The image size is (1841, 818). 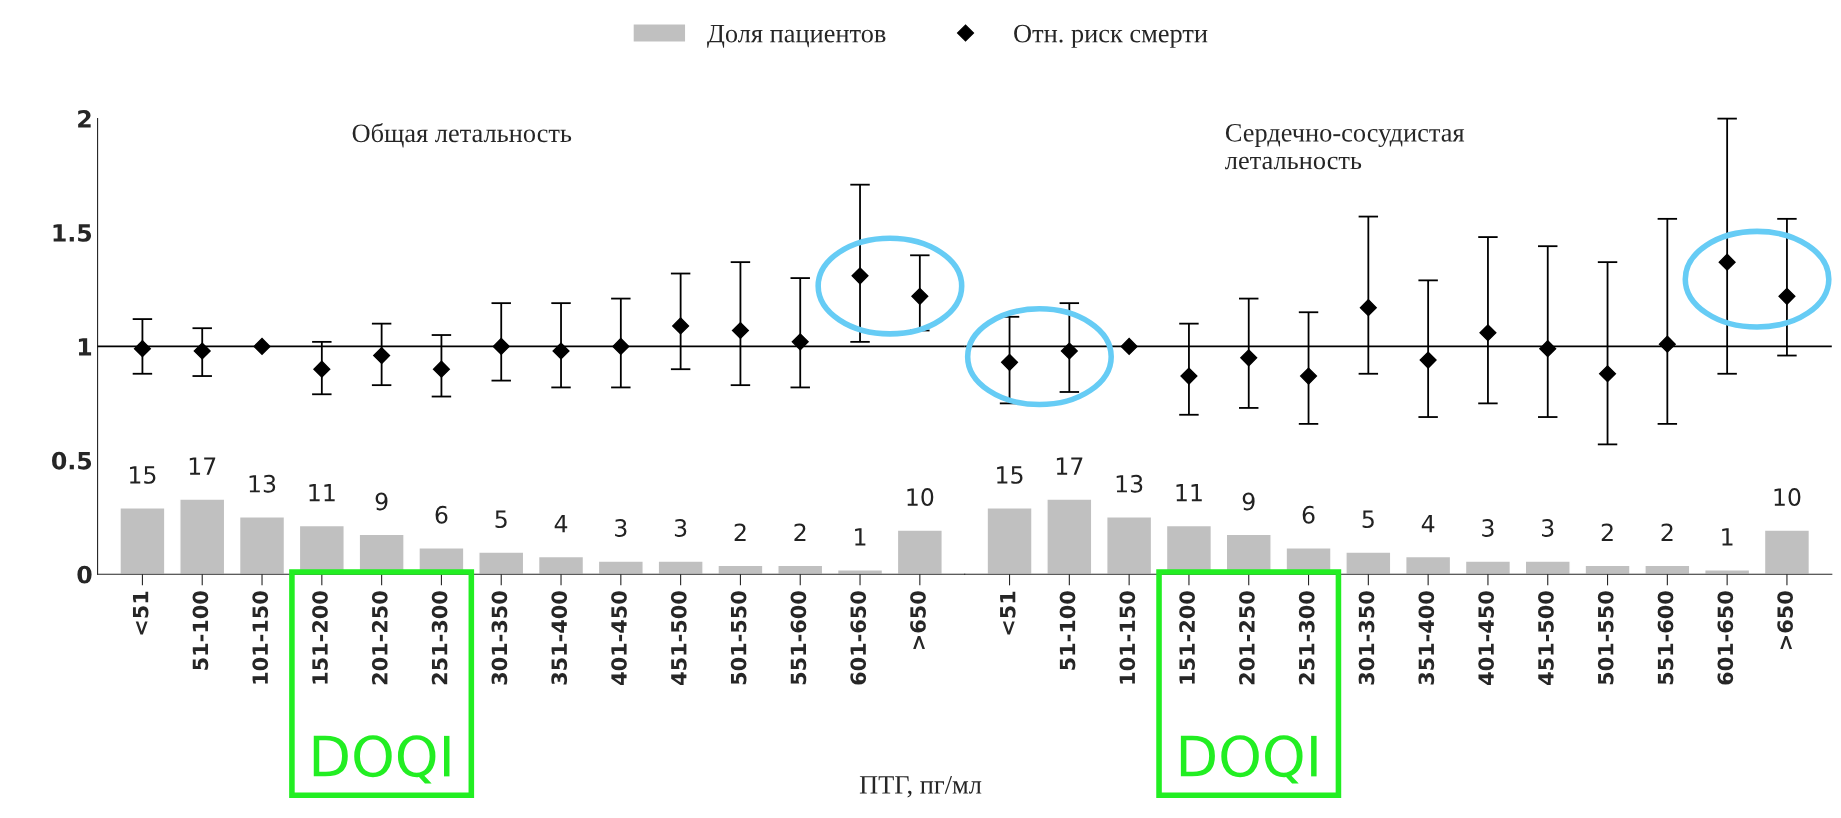 What do you see at coordinates (140, 613) in the screenshot?
I see `x-tick-label: <51` at bounding box center [140, 613].